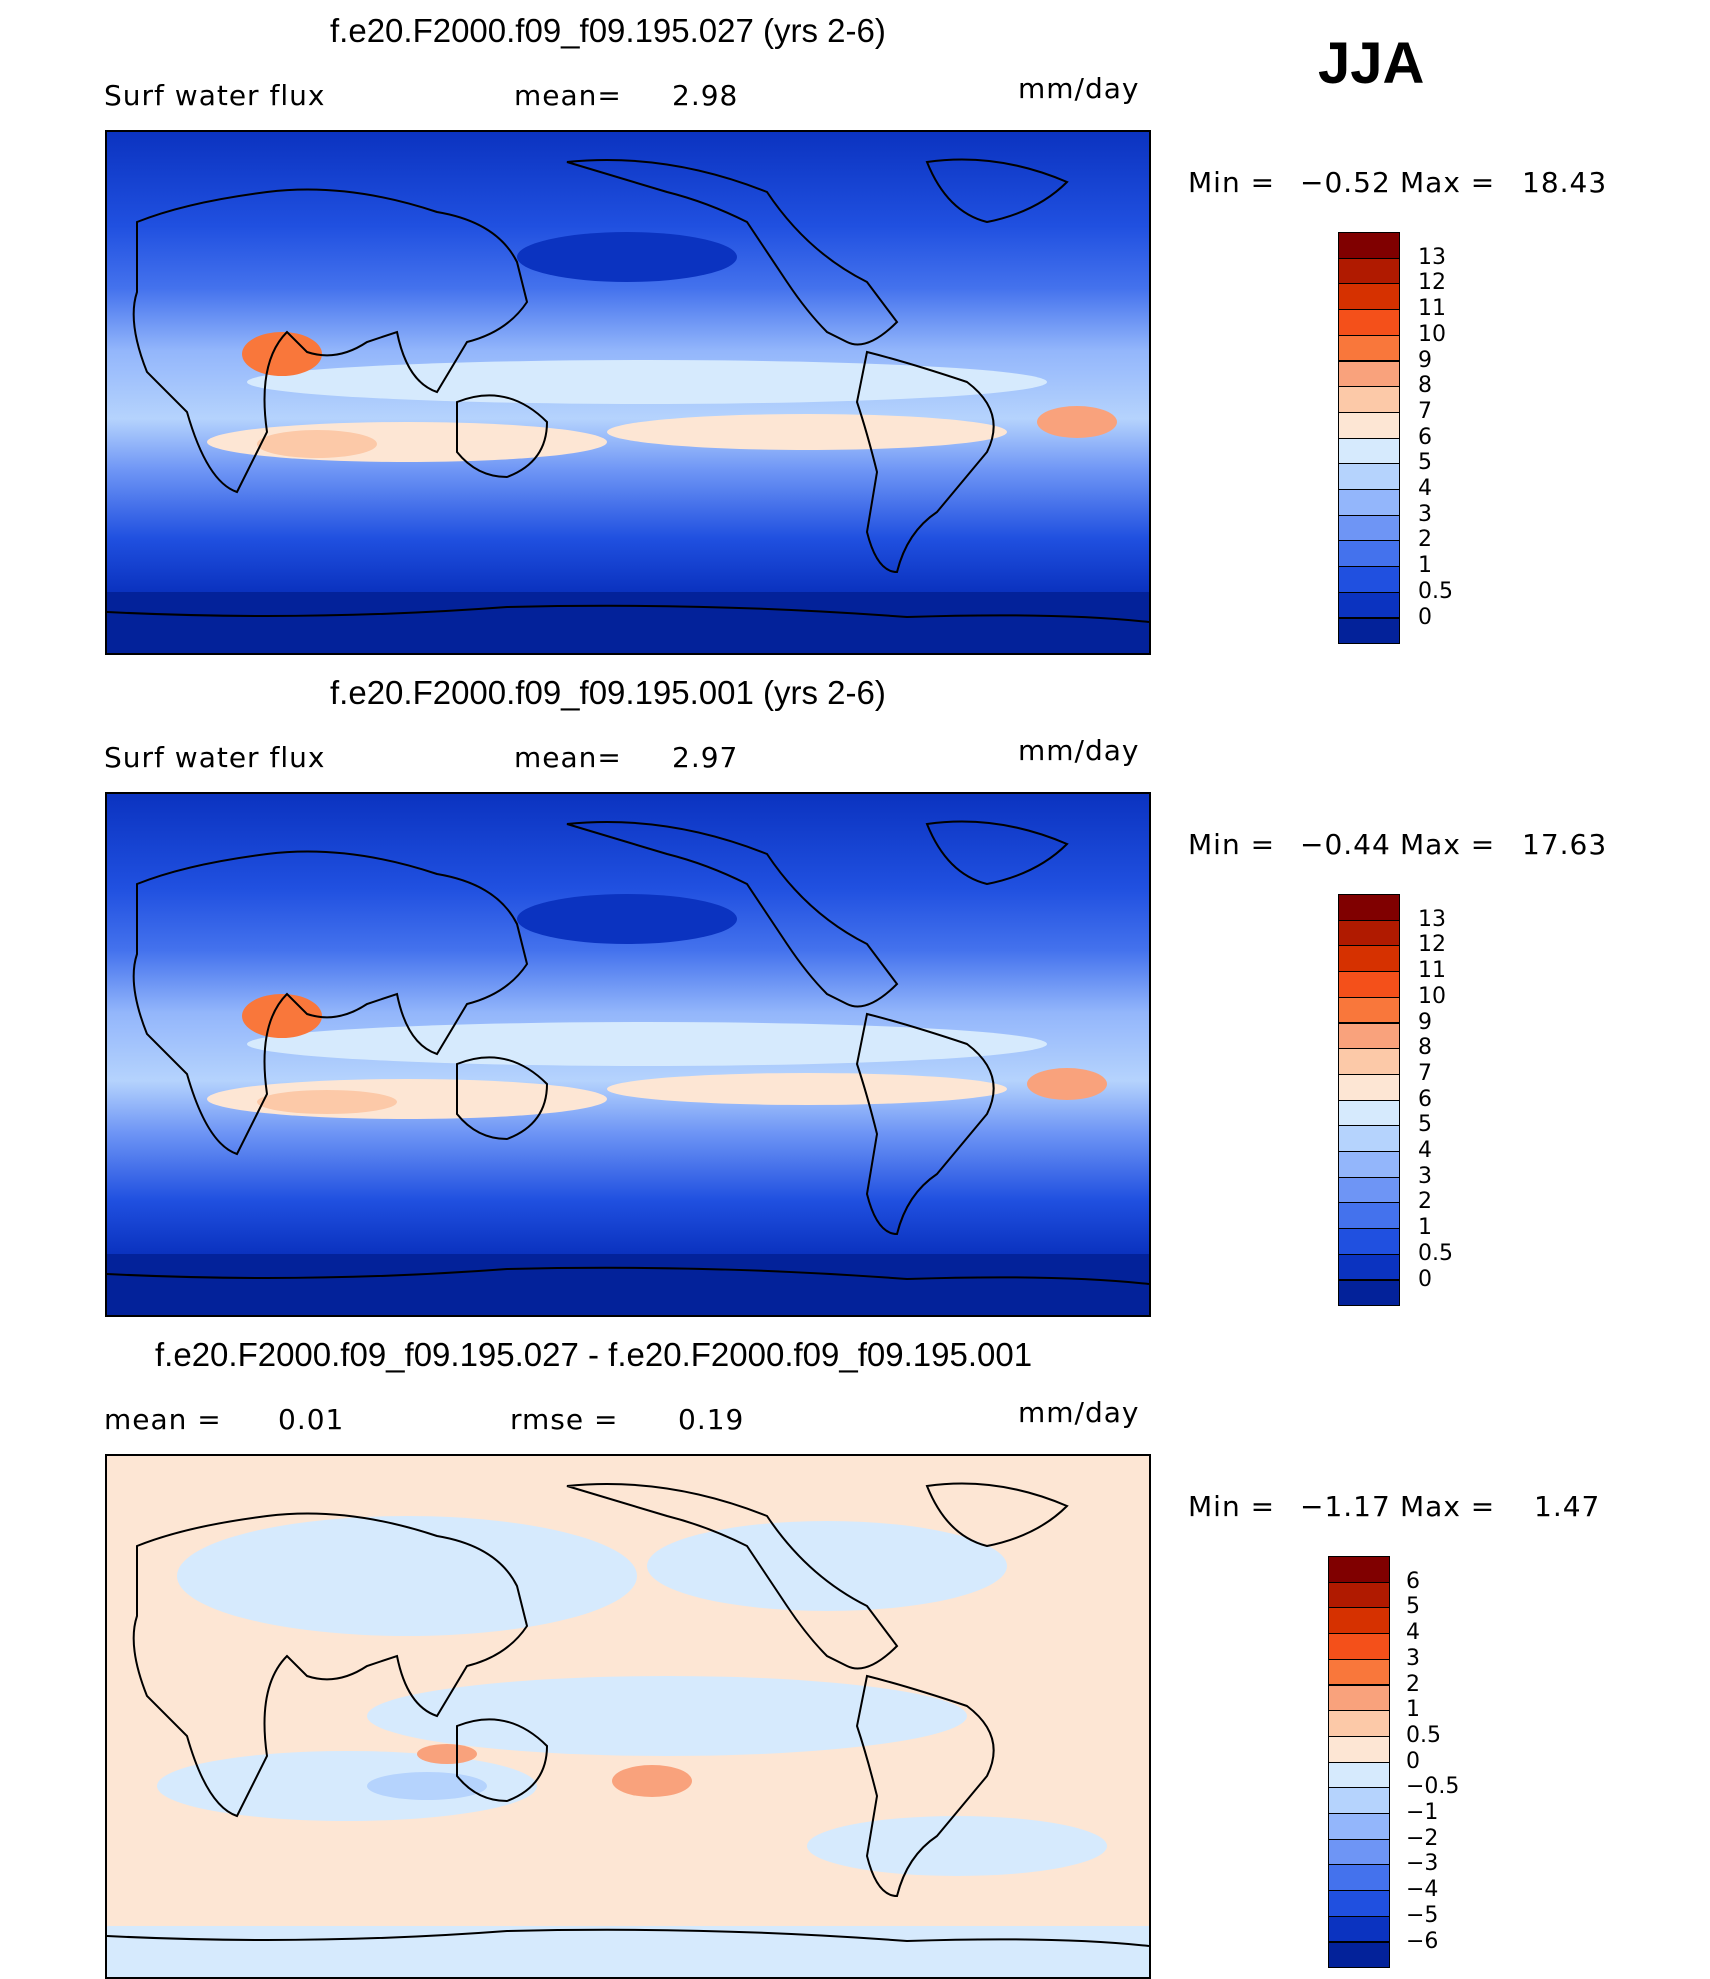 The height and width of the screenshot is (1979, 1710). What do you see at coordinates (628, 613) in the screenshot?
I see `panel1-antarctica` at bounding box center [628, 613].